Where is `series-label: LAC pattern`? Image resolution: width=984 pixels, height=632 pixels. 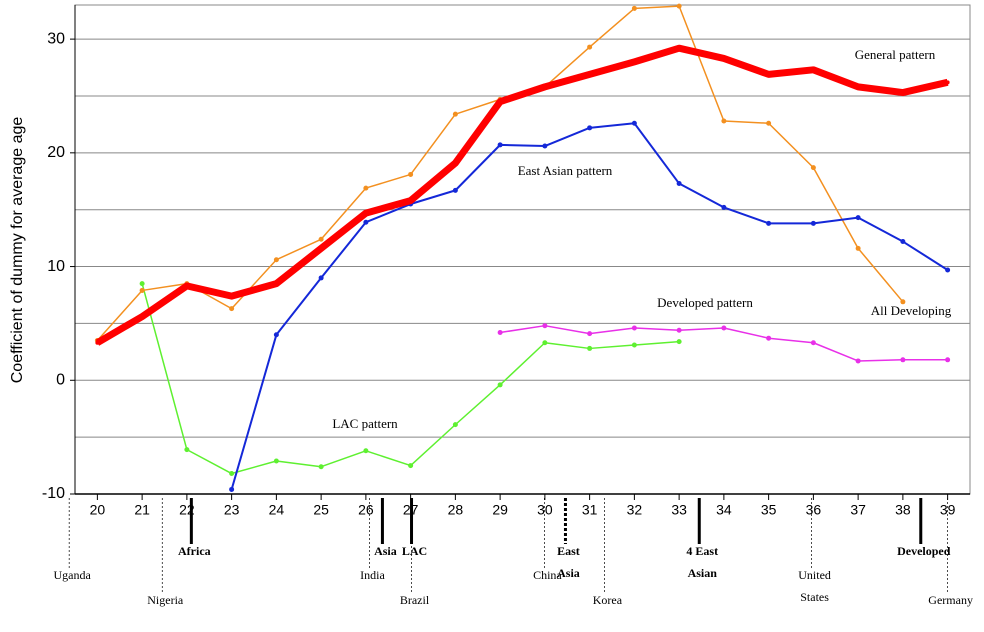
series-label: LAC pattern is located at coordinates (365, 423).